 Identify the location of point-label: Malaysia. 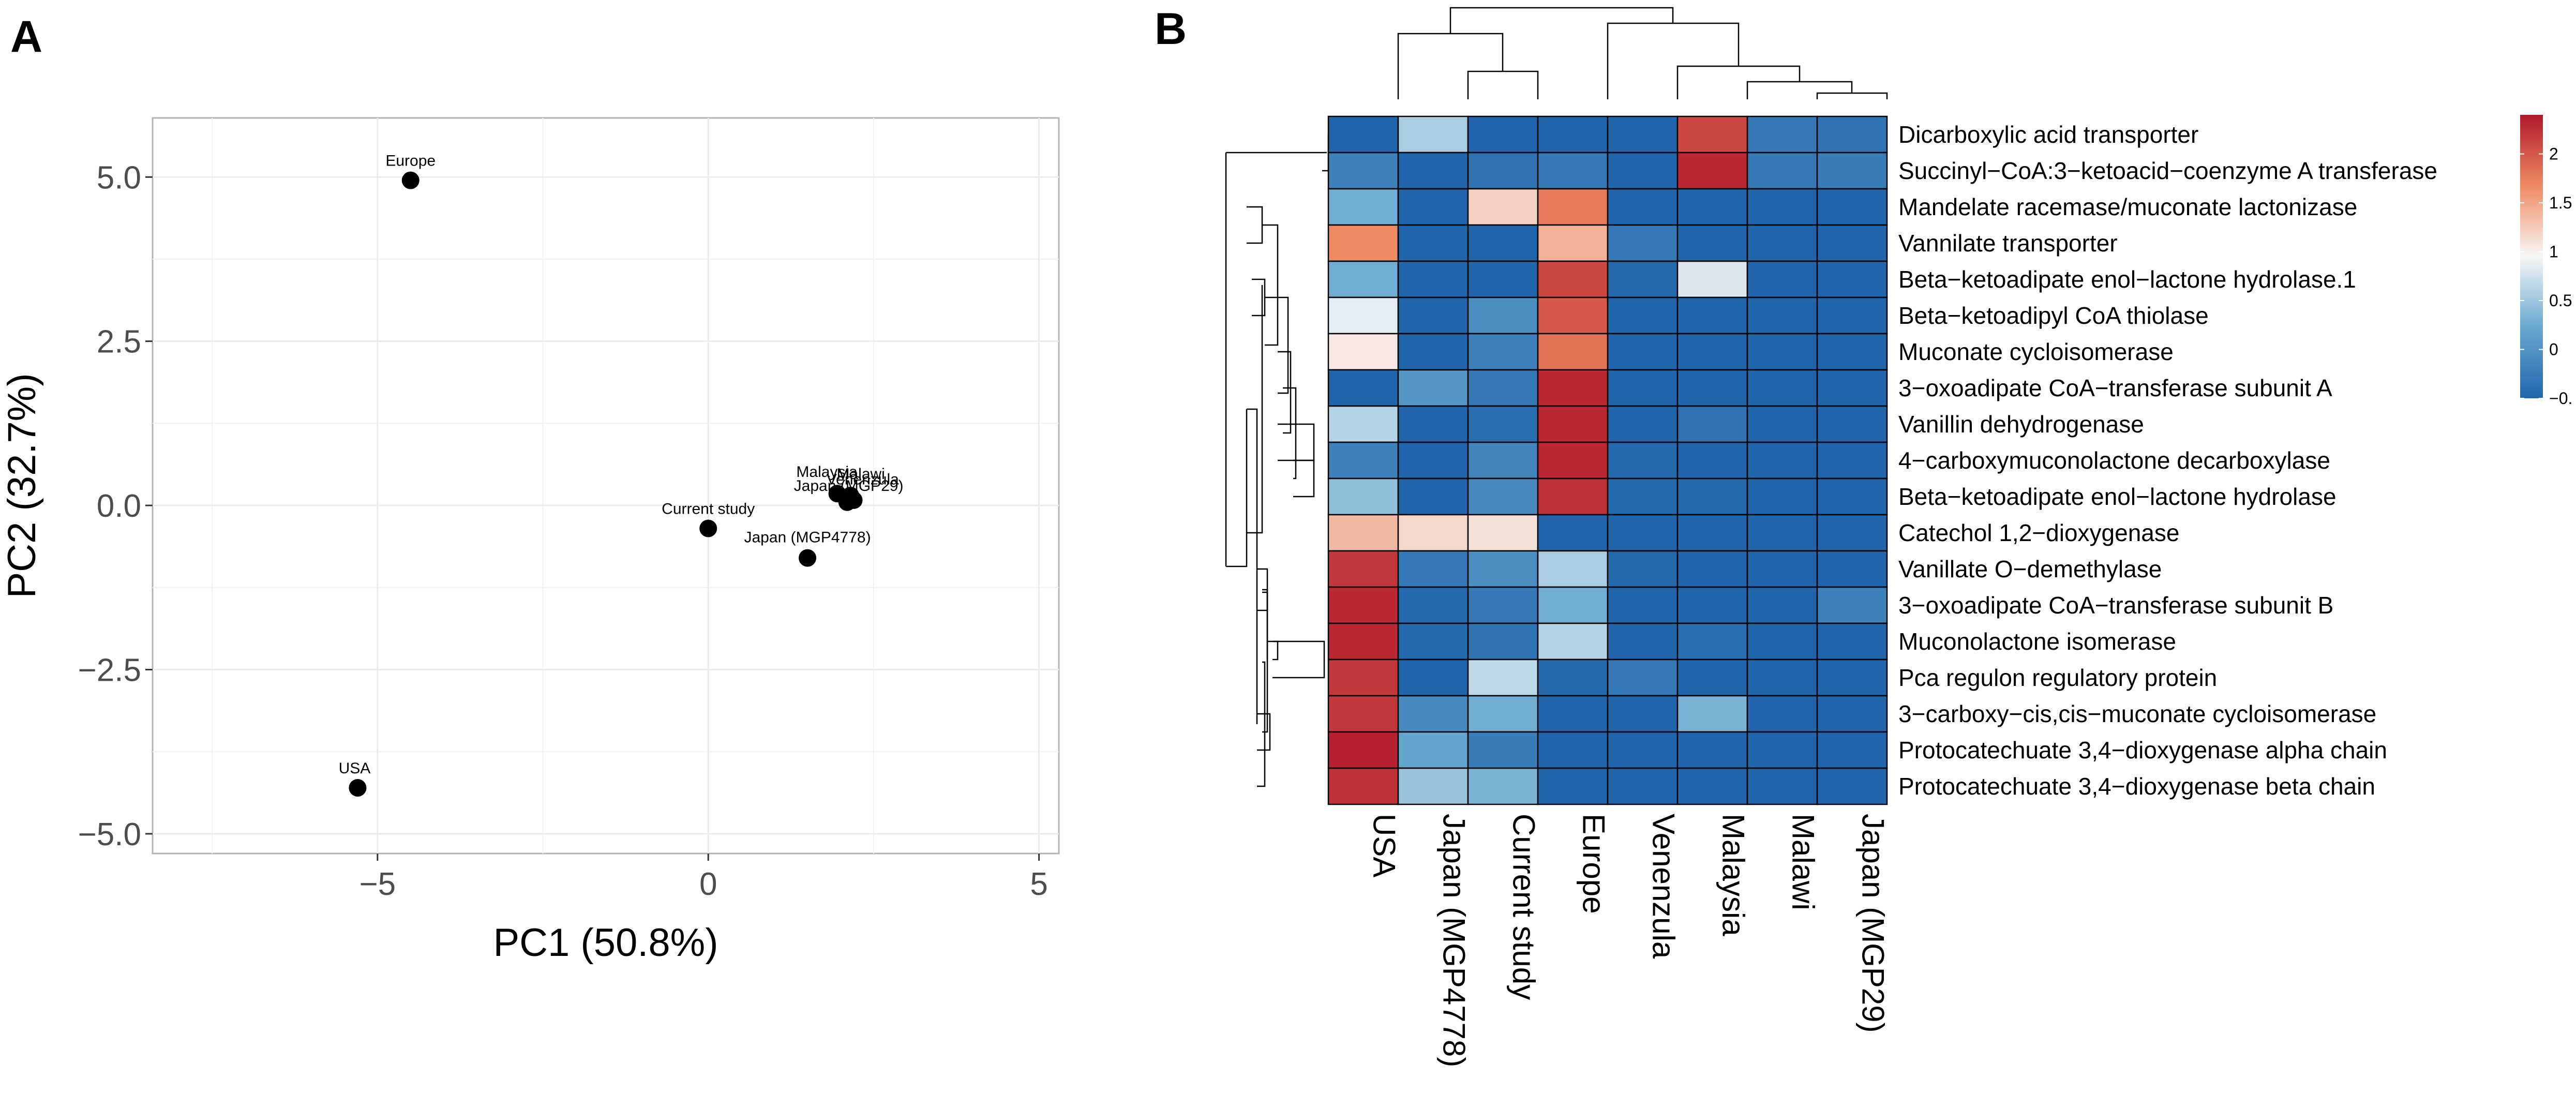
(827, 472).